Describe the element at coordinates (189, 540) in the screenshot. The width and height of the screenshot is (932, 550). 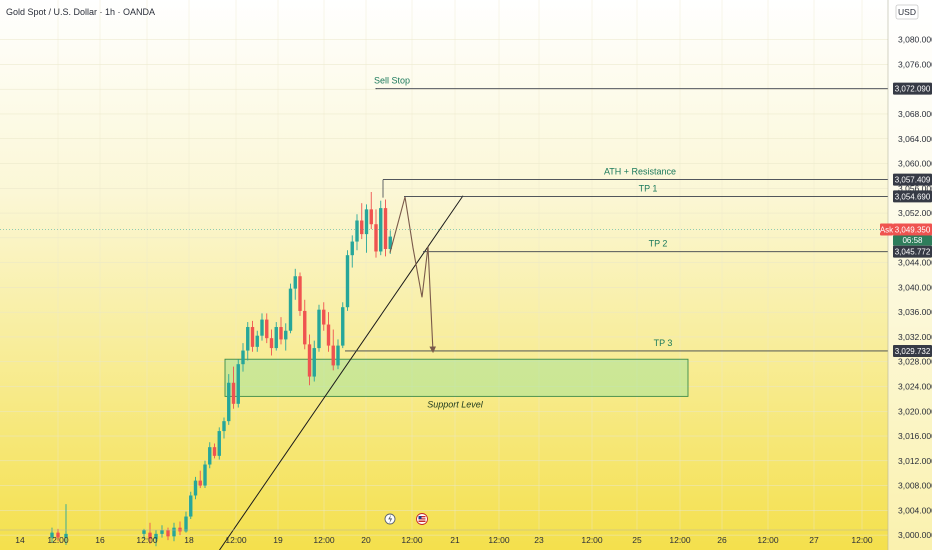
I see `x-tick-label: 18` at that location.